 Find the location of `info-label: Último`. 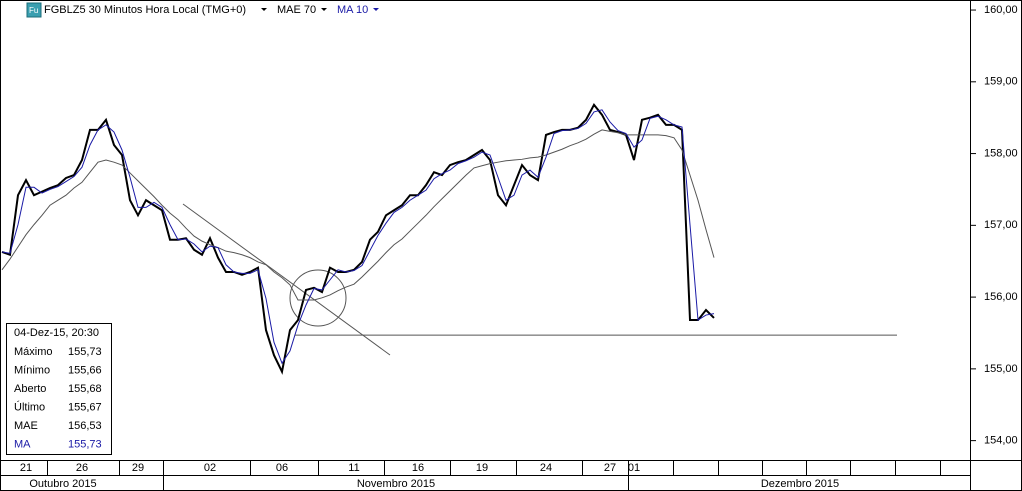

info-label: Último is located at coordinates (29, 406).